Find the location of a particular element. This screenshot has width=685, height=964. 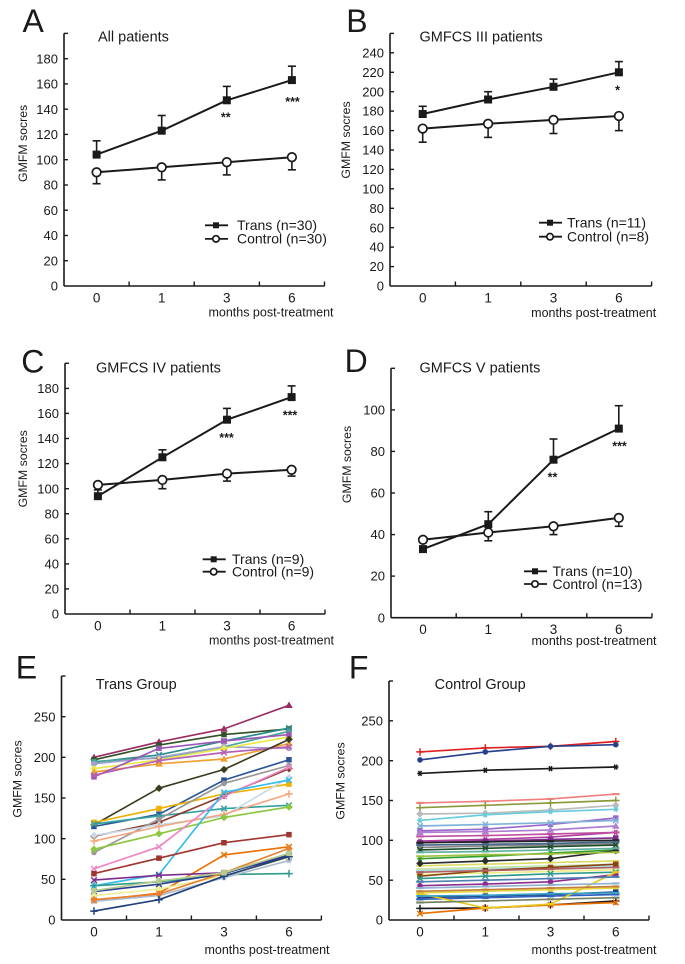

svg-text: 220 is located at coordinates (373, 72).